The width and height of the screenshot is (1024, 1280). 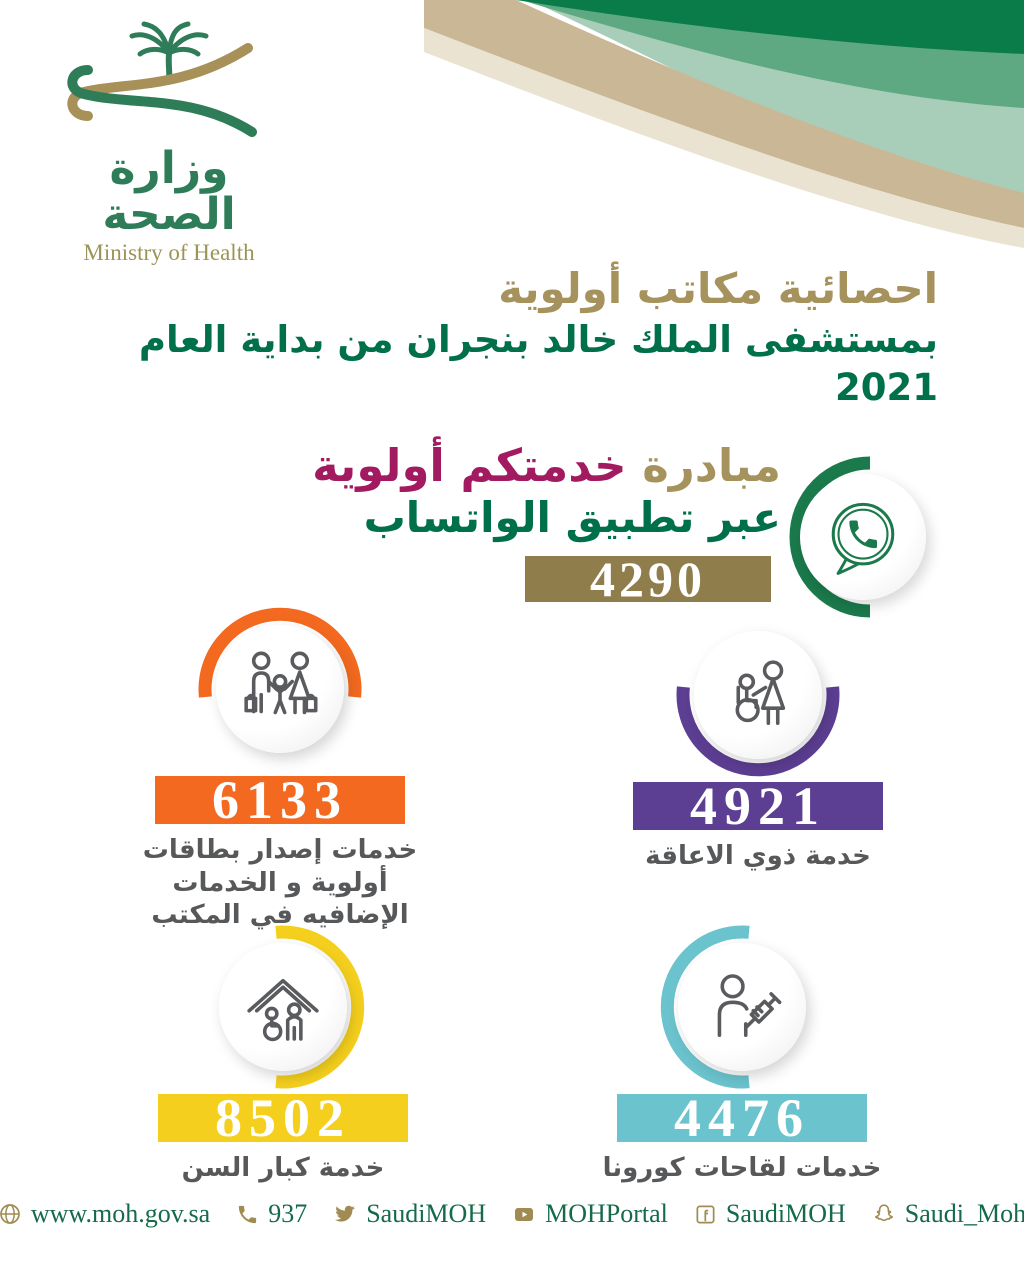 I want to click on phone-icon, so click(x=248, y=1214).